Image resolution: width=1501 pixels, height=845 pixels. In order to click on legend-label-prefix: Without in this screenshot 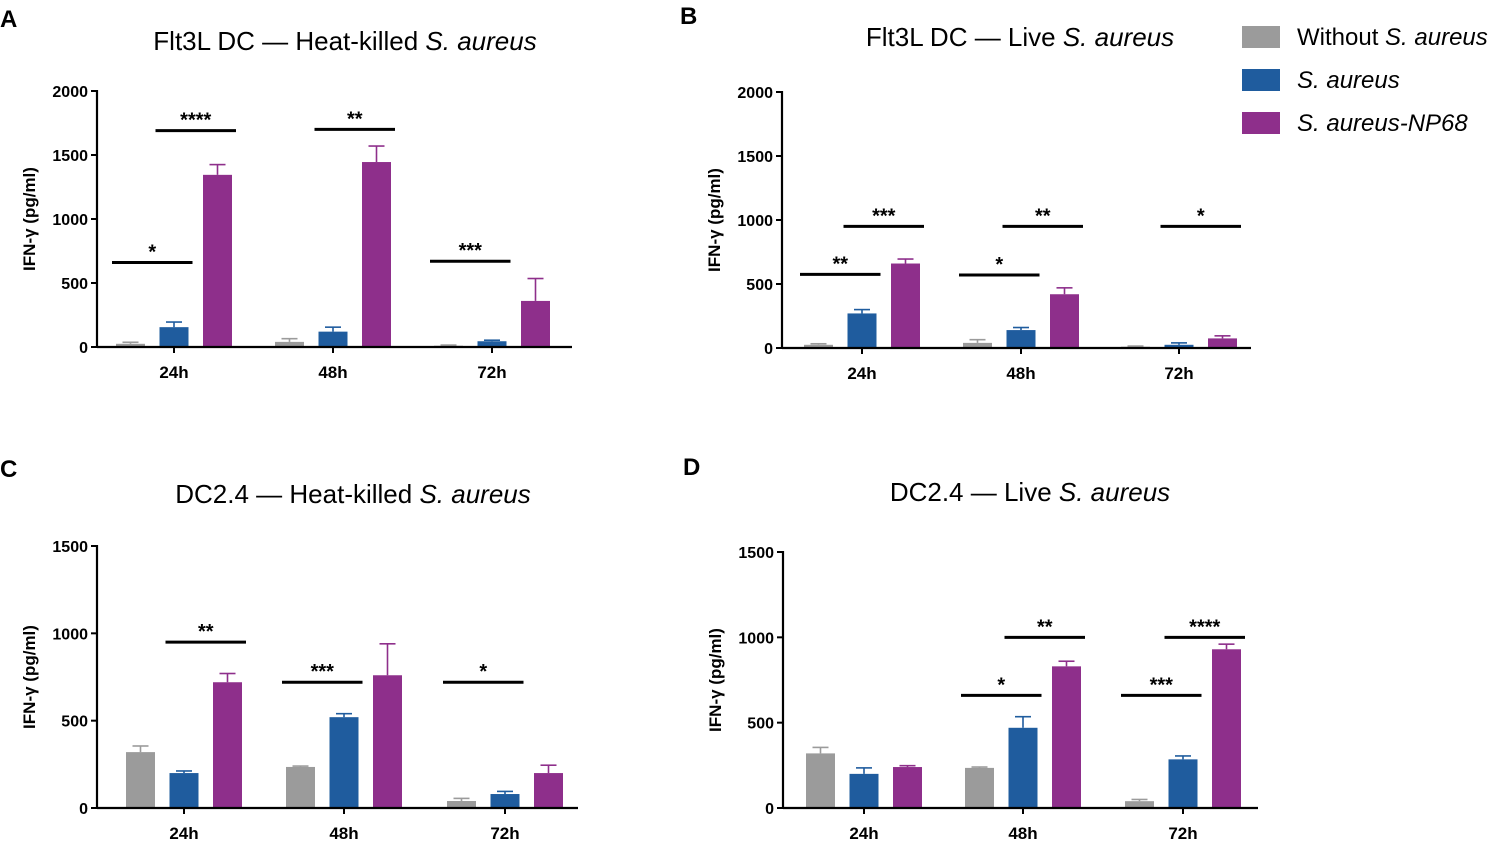, I will do `click(1341, 37)`.